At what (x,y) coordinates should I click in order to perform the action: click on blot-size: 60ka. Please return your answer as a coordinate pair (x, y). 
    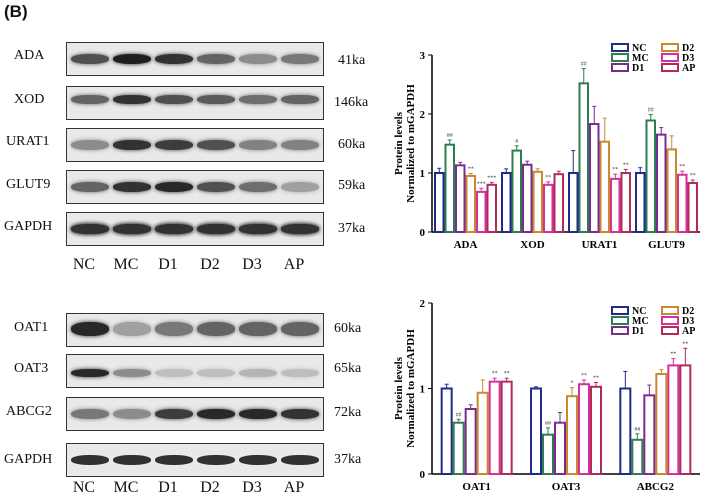
    Looking at the image, I should click on (352, 144).